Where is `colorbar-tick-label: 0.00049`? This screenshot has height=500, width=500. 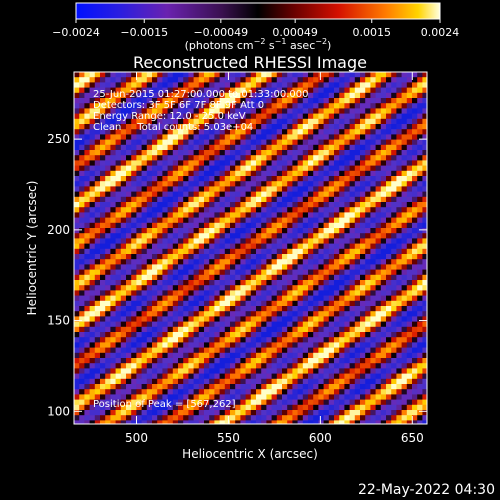
colorbar-tick-label: 0.00049 is located at coordinates (295, 32).